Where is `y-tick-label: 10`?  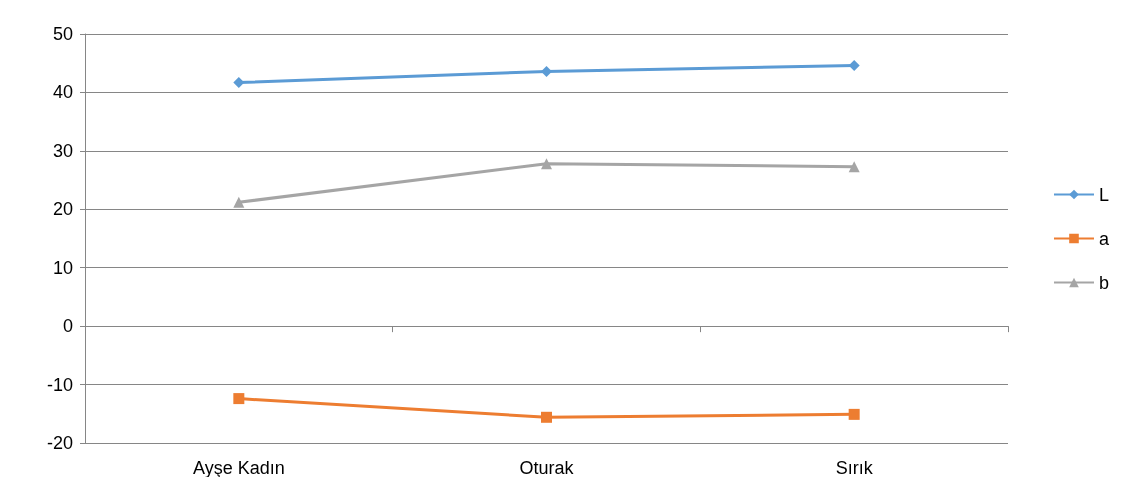 y-tick-label: 10 is located at coordinates (62, 267).